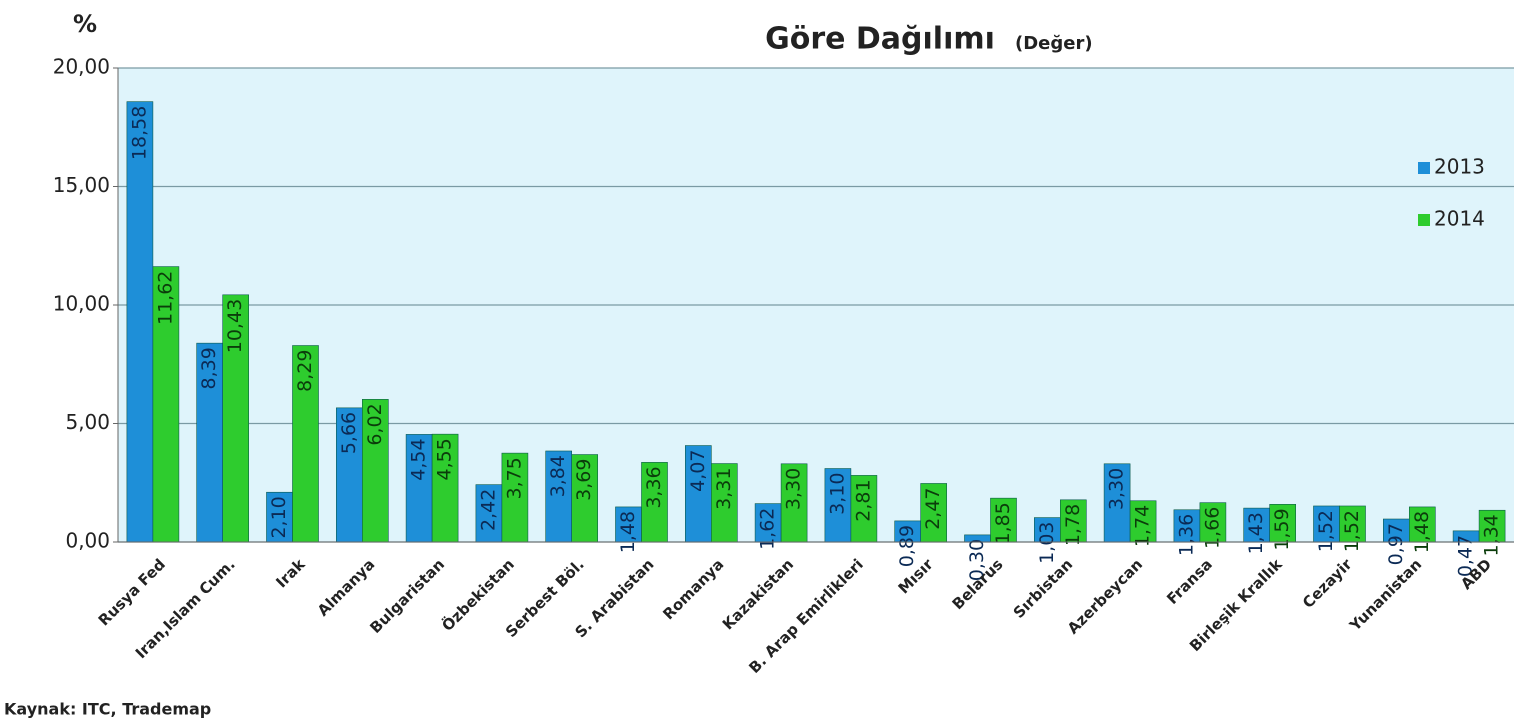 This screenshot has width=1514, height=718. Describe the element at coordinates (1186, 535) in the screenshot. I see `data-label: 1,36` at that location.